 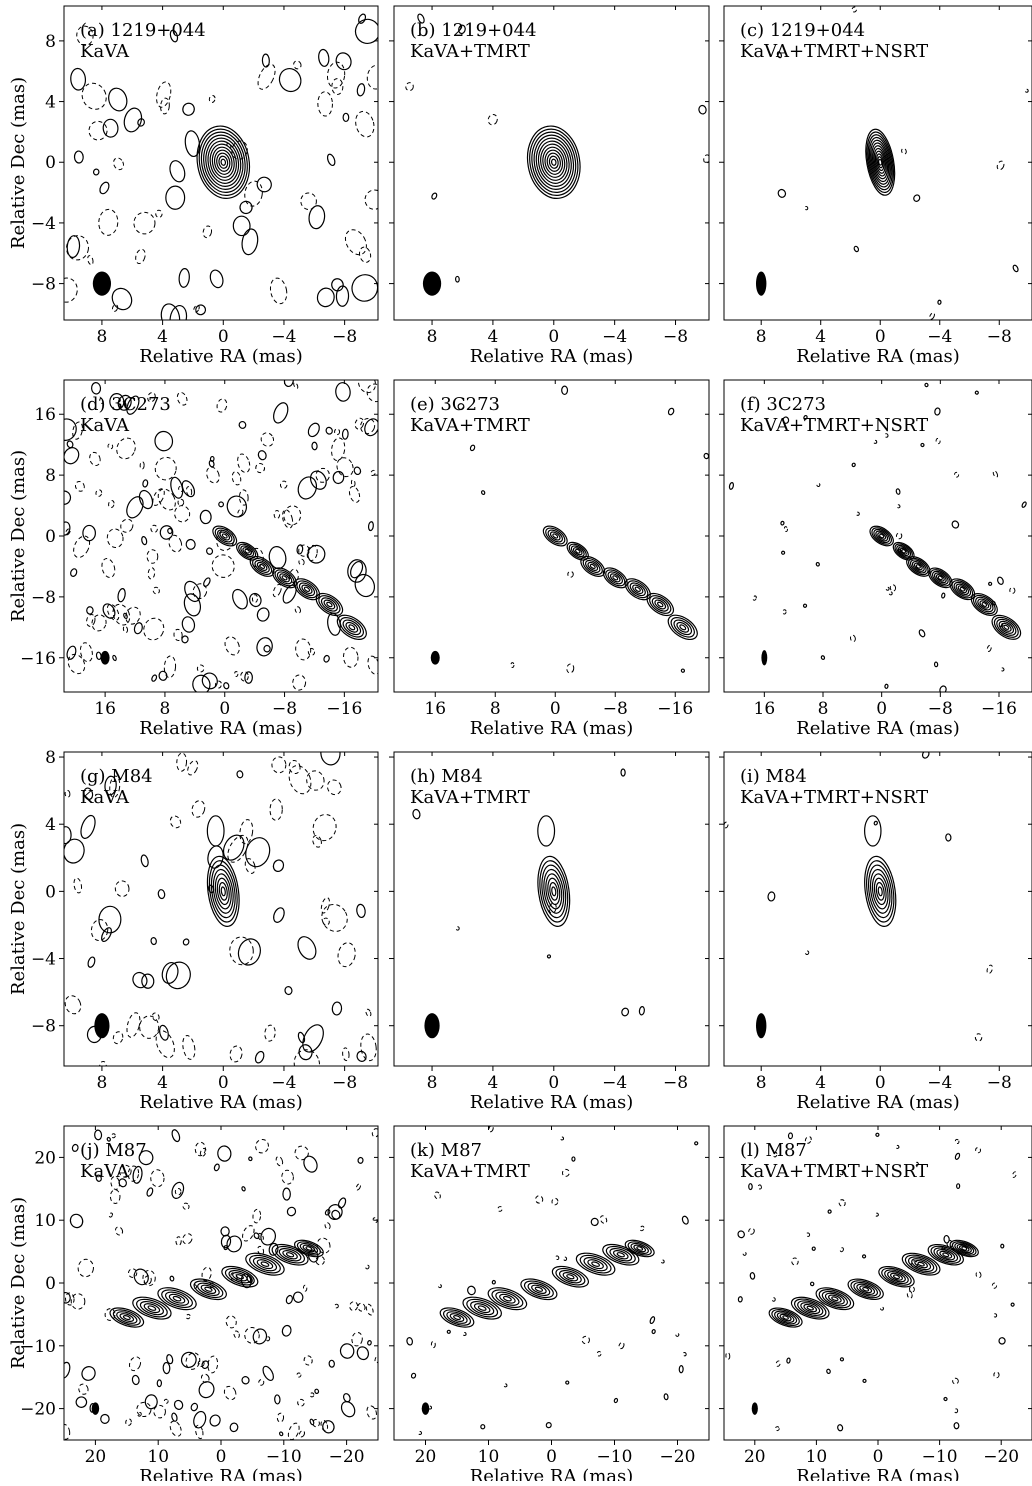 I want to click on panel-label: (i) M84, so click(x=773, y=776).